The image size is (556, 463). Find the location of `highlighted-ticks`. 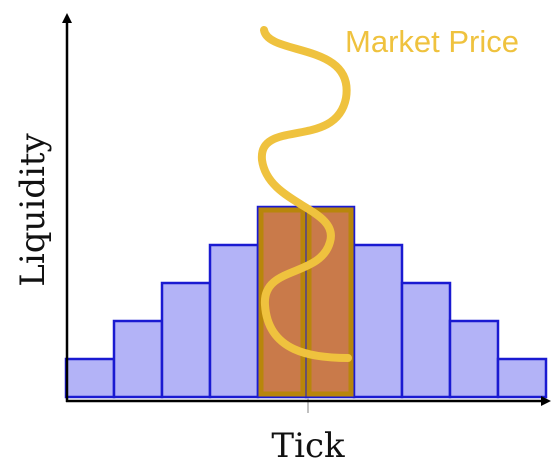

highlighted-ticks is located at coordinates (306, 302).